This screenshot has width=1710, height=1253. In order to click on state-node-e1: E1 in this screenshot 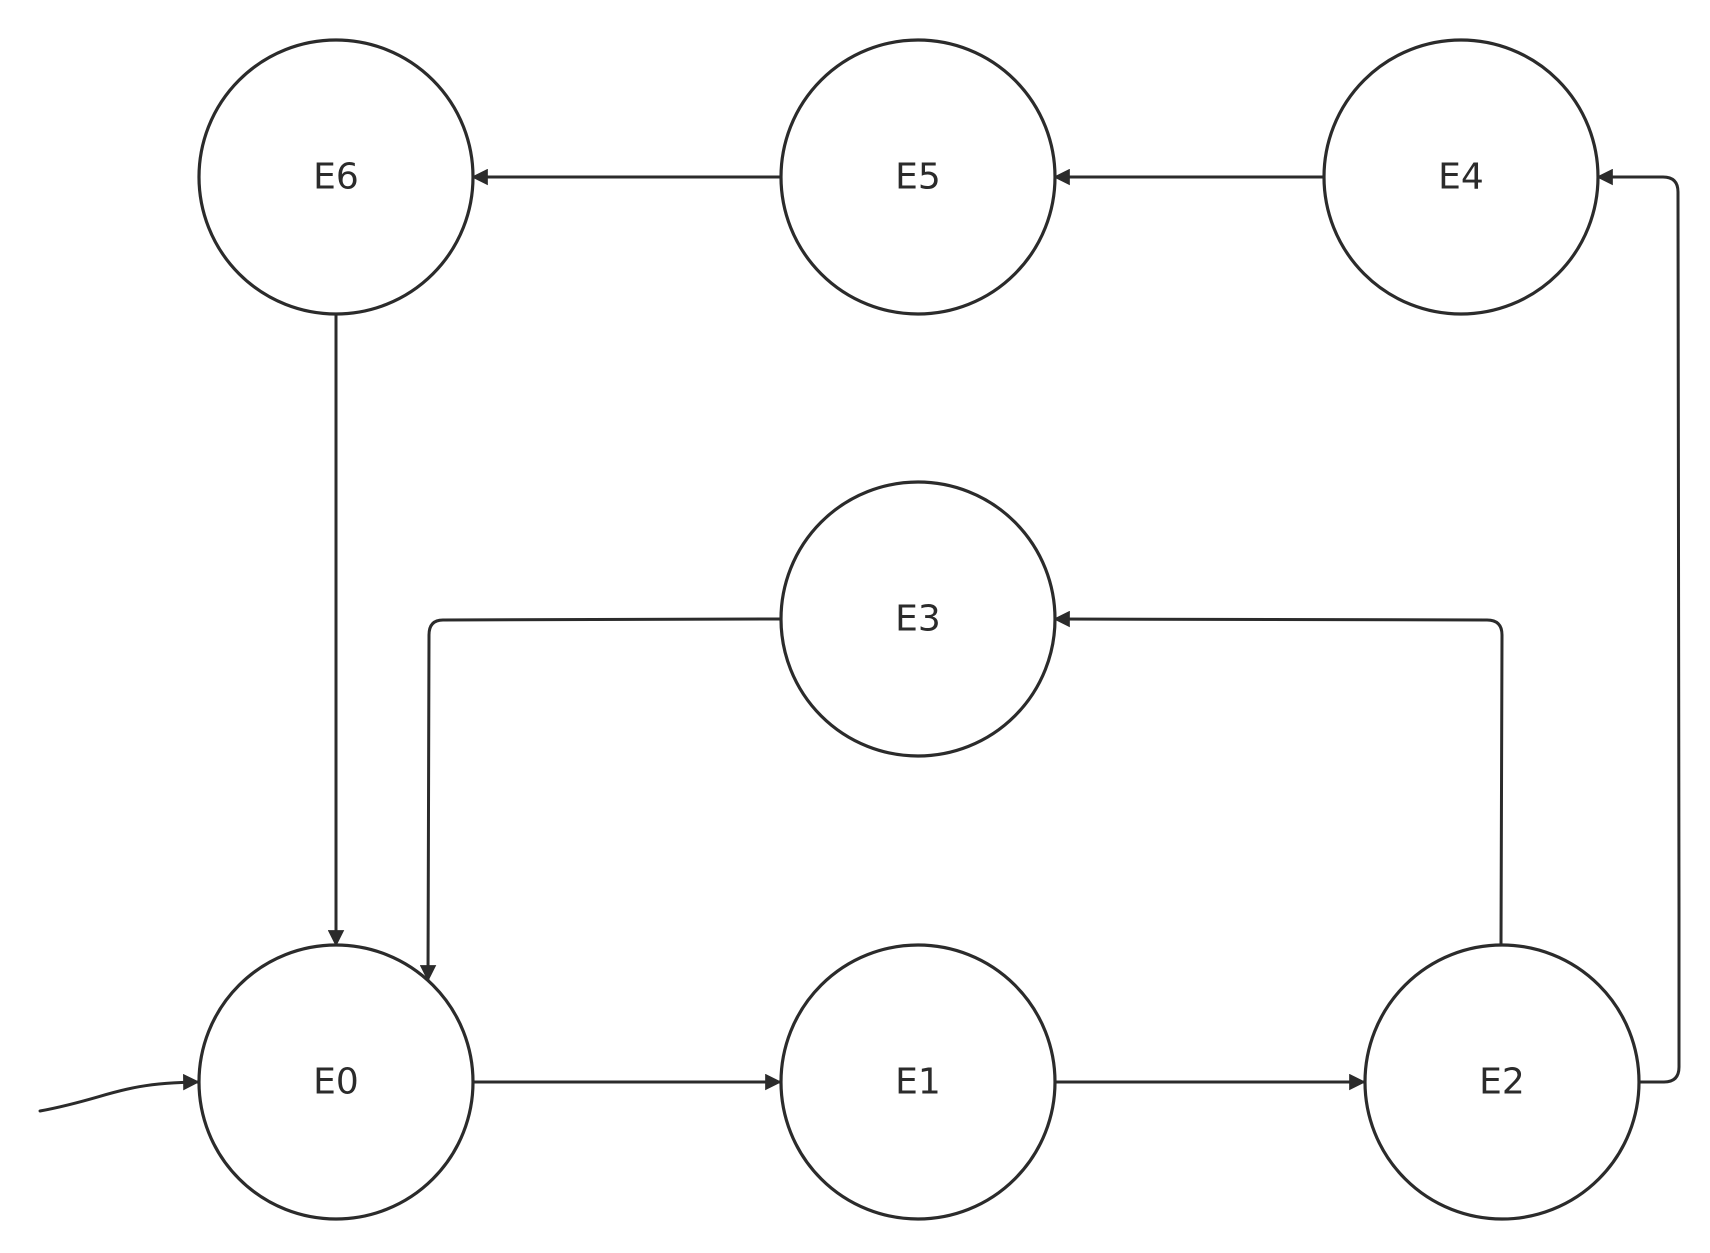, I will do `click(918, 1082)`.